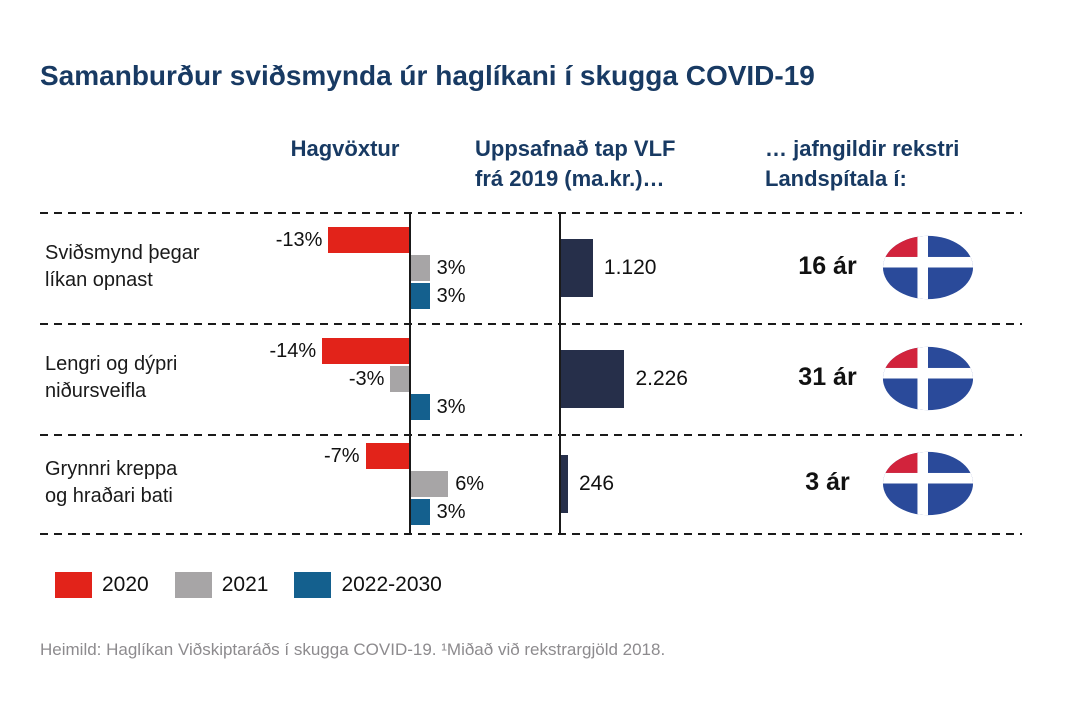 This screenshot has height=726, width=1070. I want to click on growth-axis, so click(410, 372).